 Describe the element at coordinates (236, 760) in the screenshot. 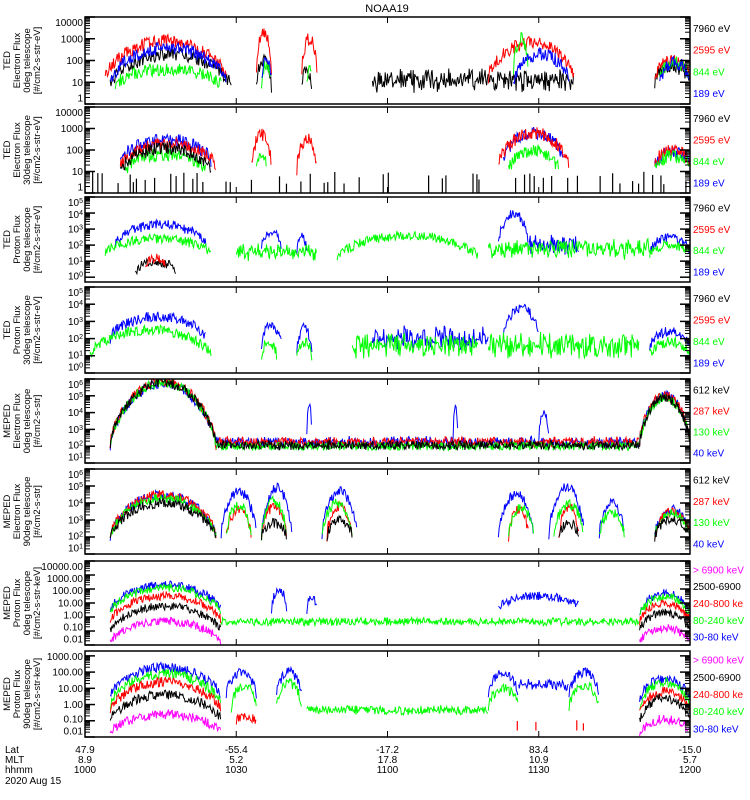

I see `x-tick-mlt: 5.2` at that location.